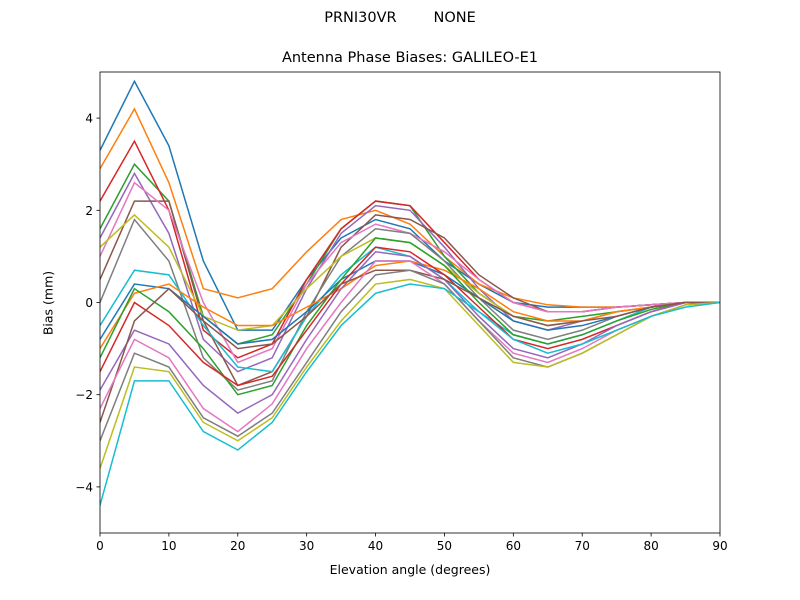  Describe the element at coordinates (444, 546) in the screenshot. I see `x-tick-label: 50` at that location.